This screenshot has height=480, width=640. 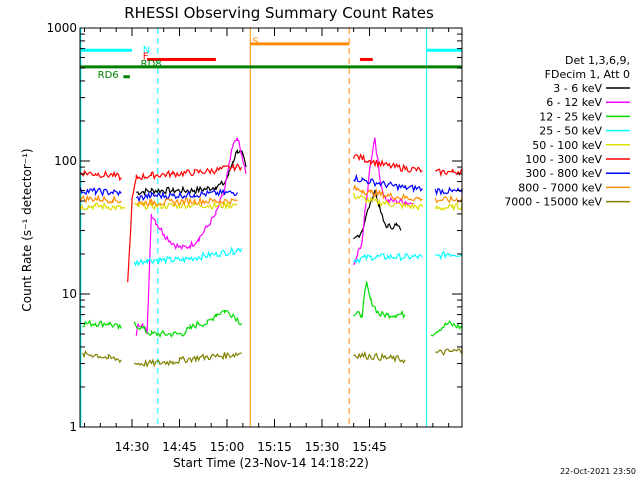 I want to click on chart-title: RHESSI Observing Summary Count Rates, so click(x=279, y=13).